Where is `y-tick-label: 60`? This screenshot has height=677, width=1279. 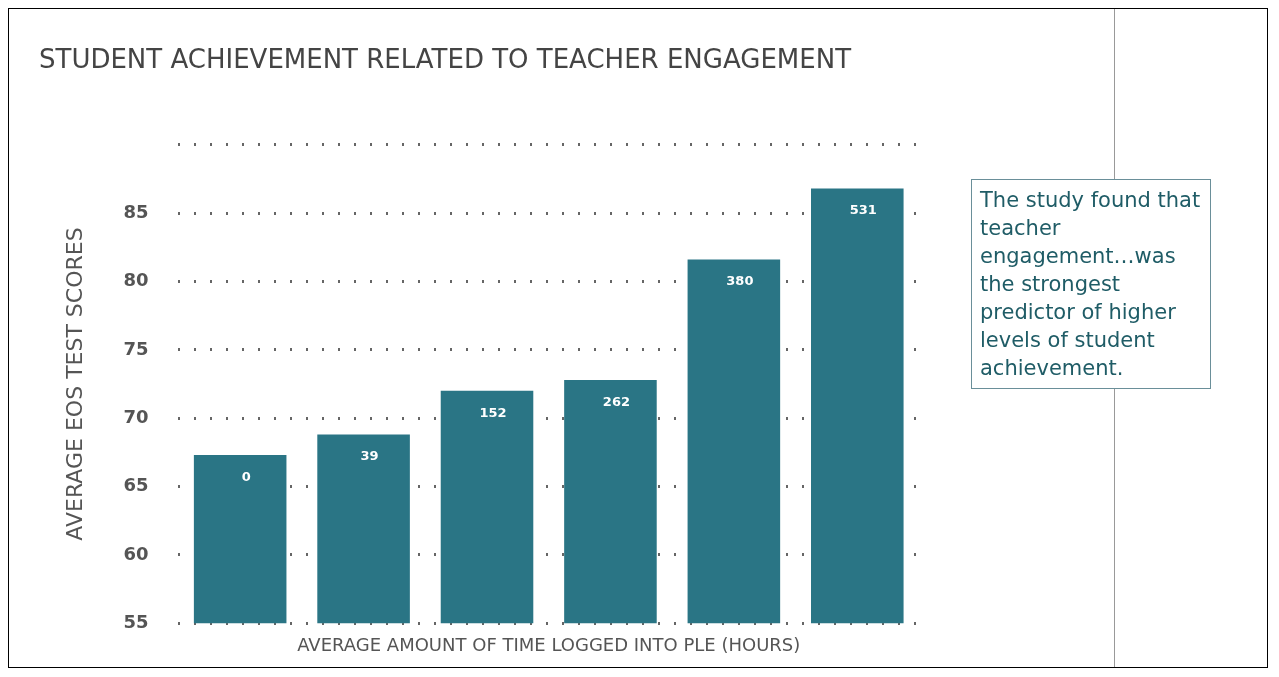
y-tick-label: 60 is located at coordinates (136, 553).